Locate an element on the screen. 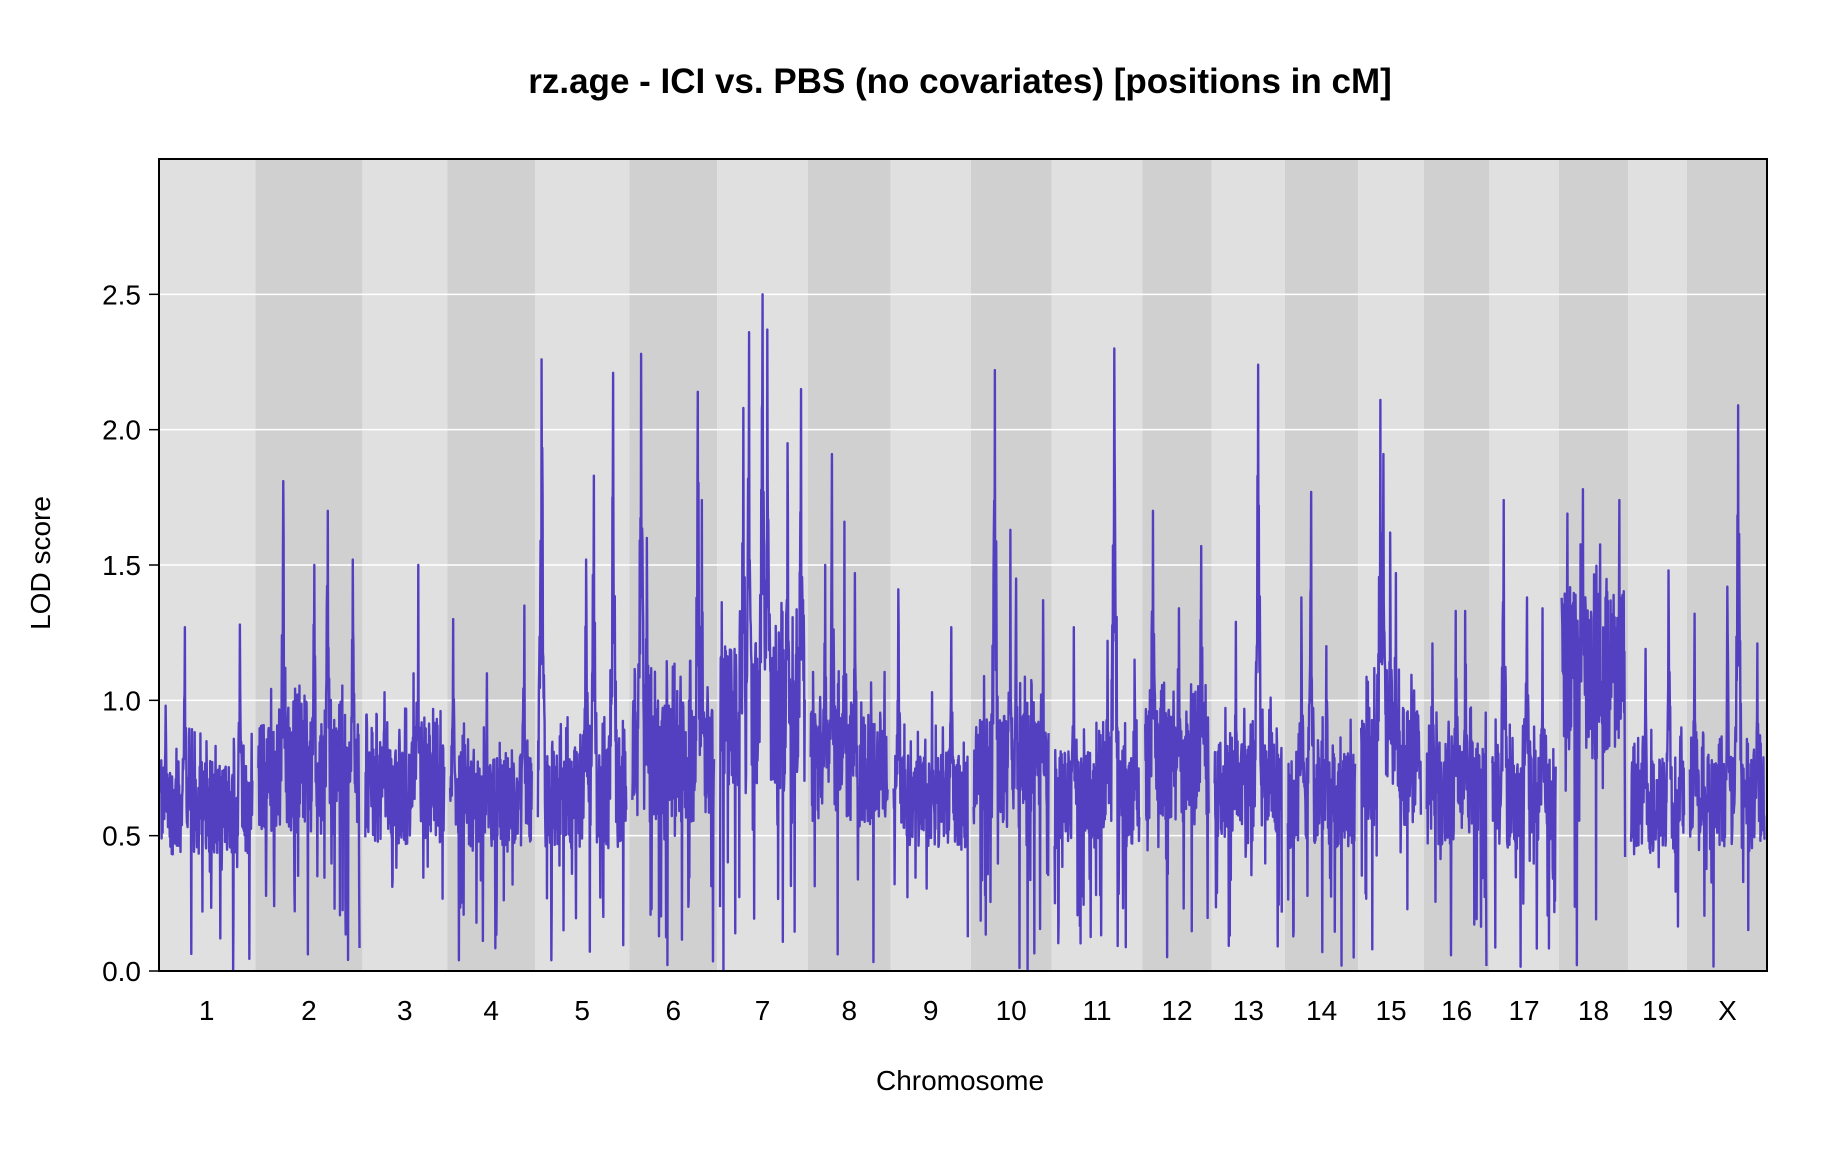 Image resolution: width=1824 pixels, height=1152 pixels. x-tick-label-chr-2: 2 is located at coordinates (309, 1010).